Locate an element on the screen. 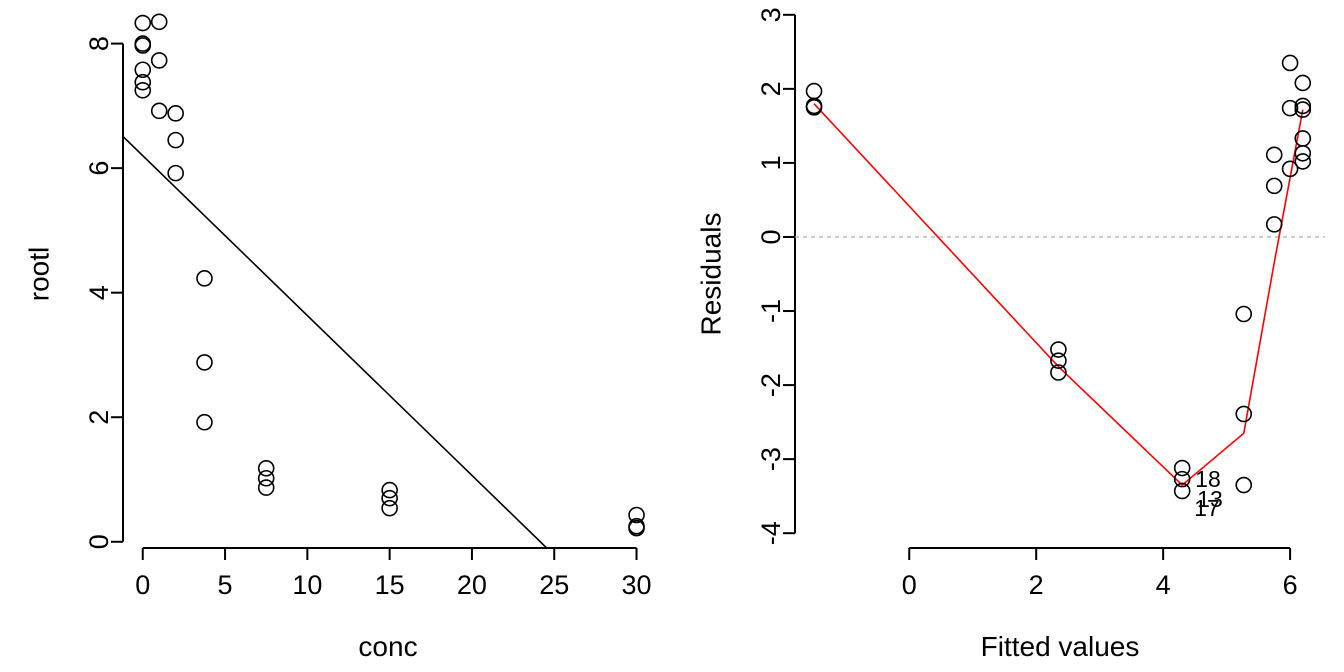 Image resolution: width=1344 pixels, height=672 pixels. y-axis-title: Residuals is located at coordinates (711, 274).